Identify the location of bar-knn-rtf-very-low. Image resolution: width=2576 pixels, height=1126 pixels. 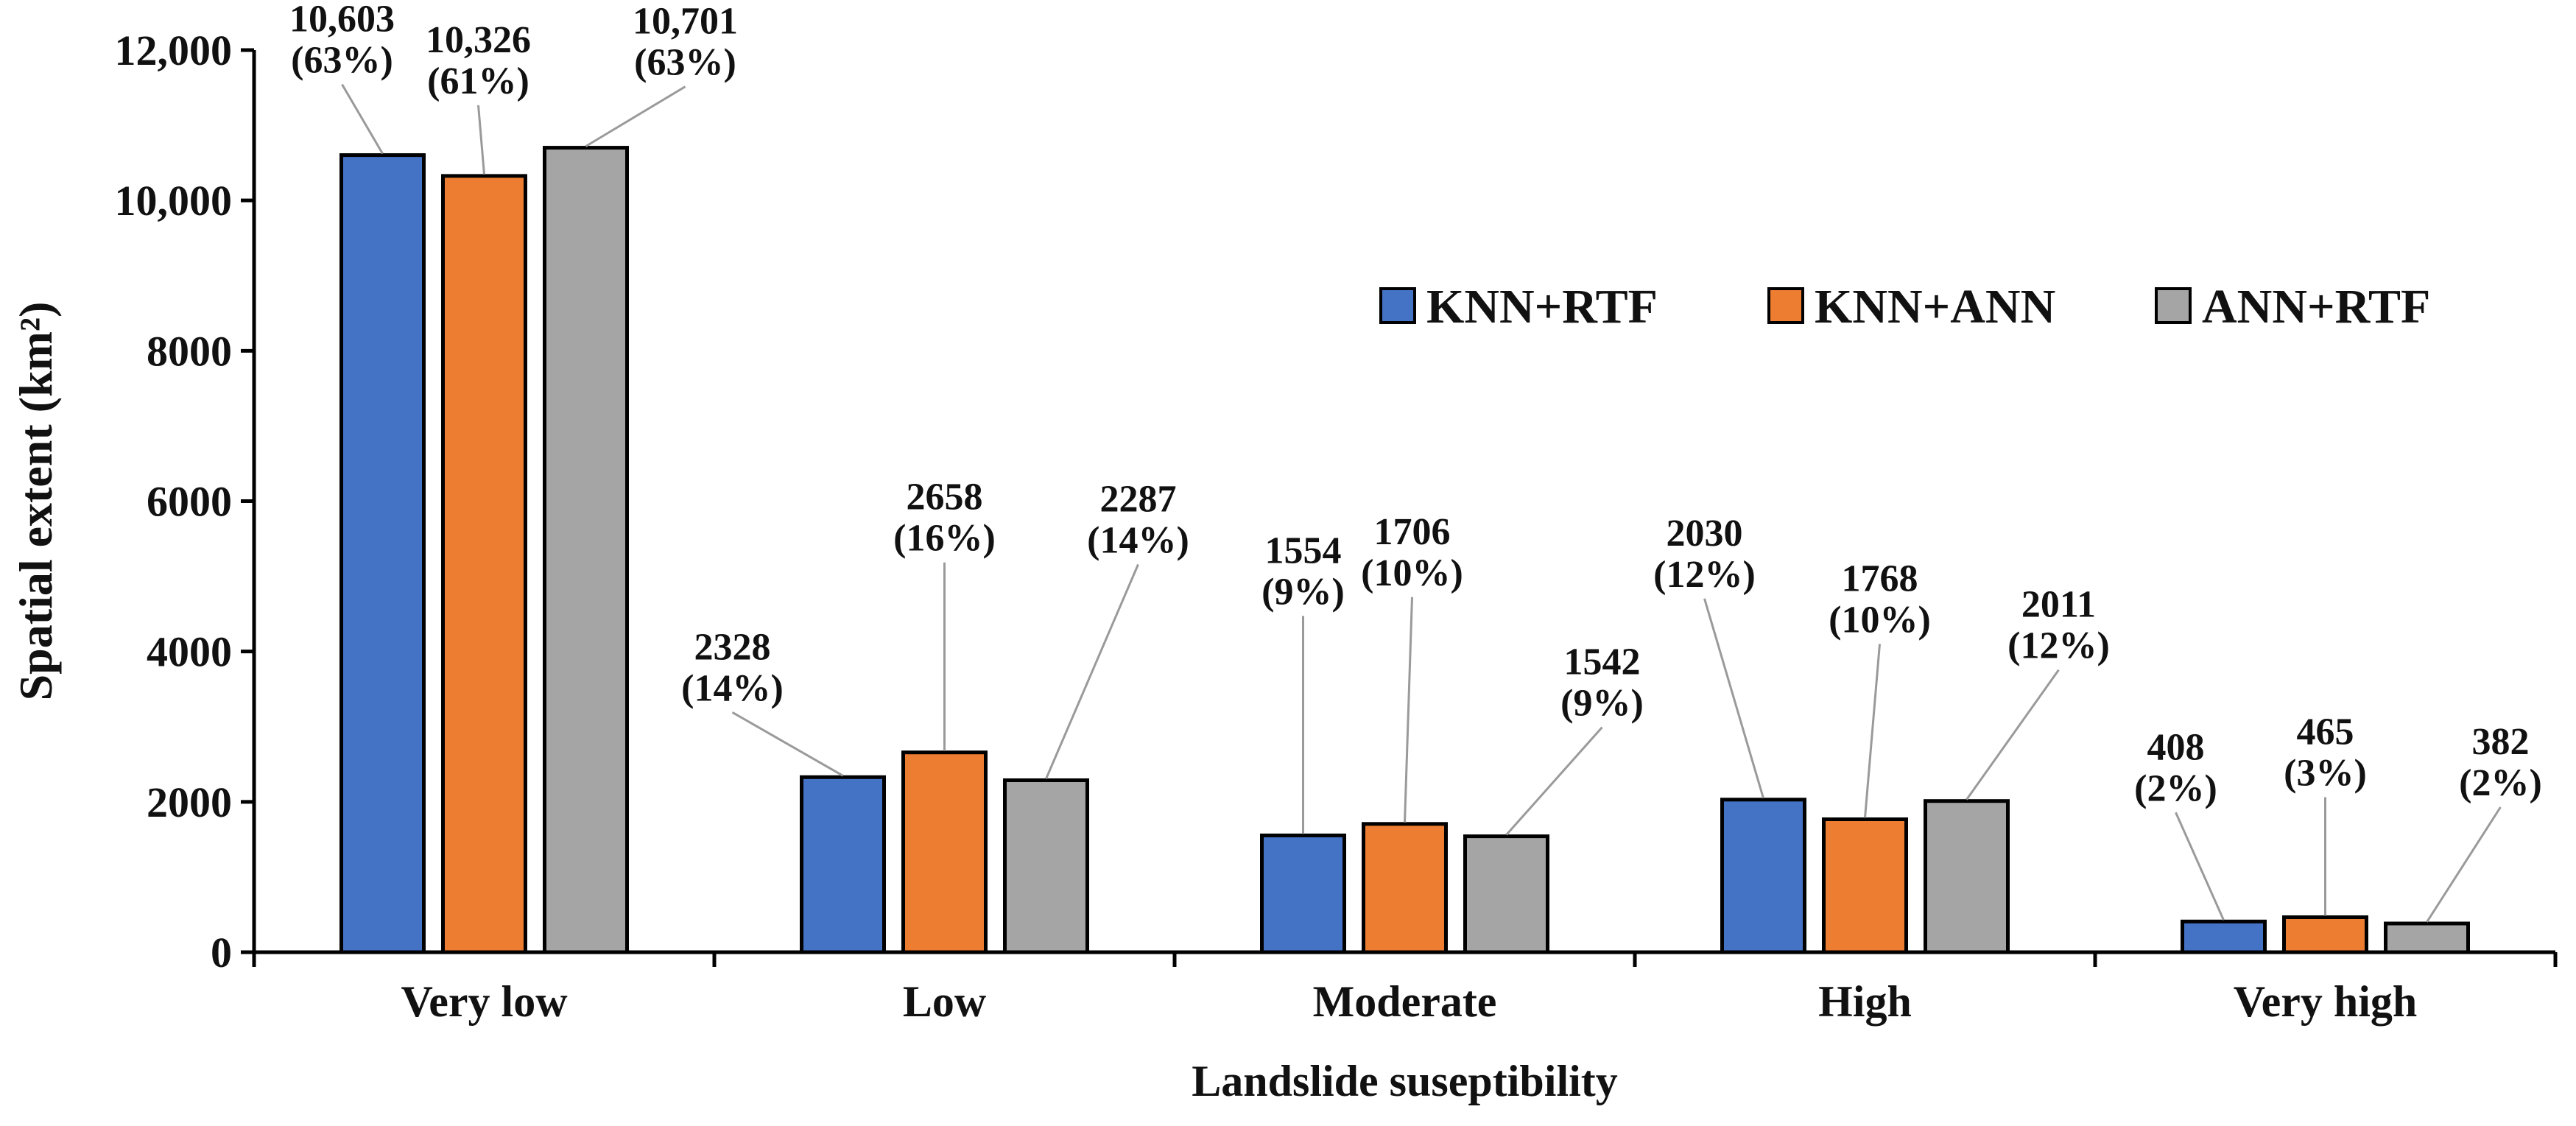
(382, 553).